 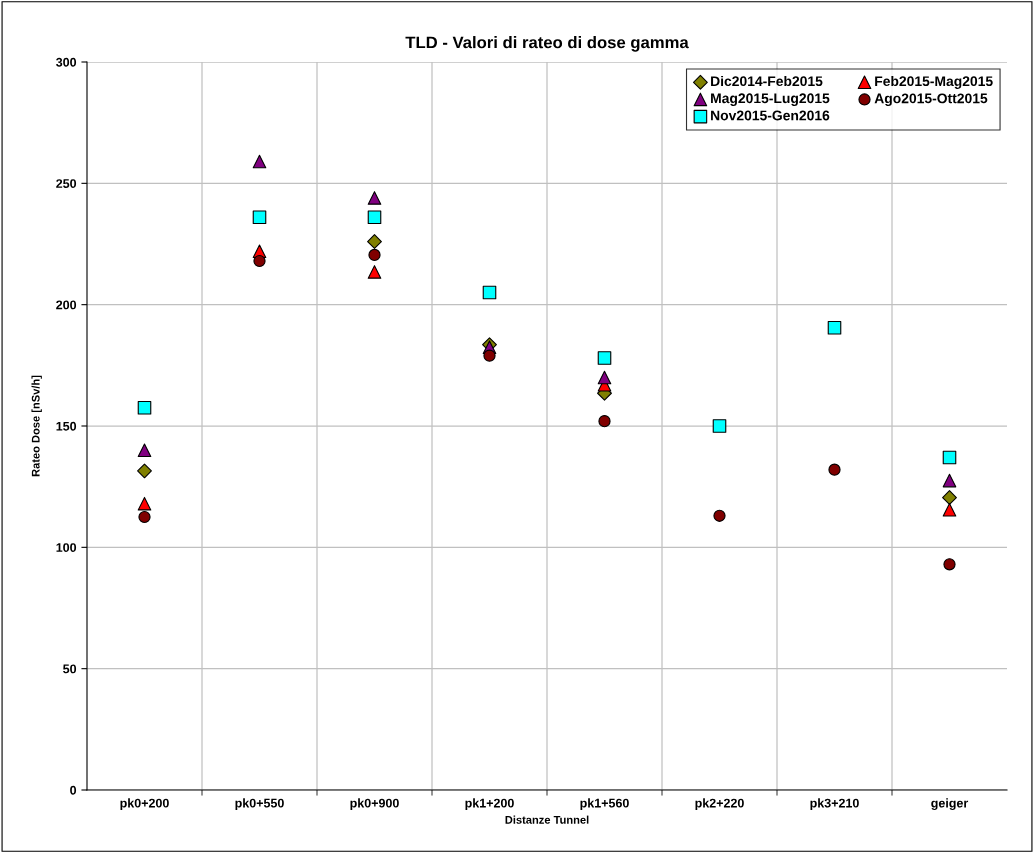 What do you see at coordinates (547, 819) in the screenshot?
I see `x-axis-title: Distanze Tunnel` at bounding box center [547, 819].